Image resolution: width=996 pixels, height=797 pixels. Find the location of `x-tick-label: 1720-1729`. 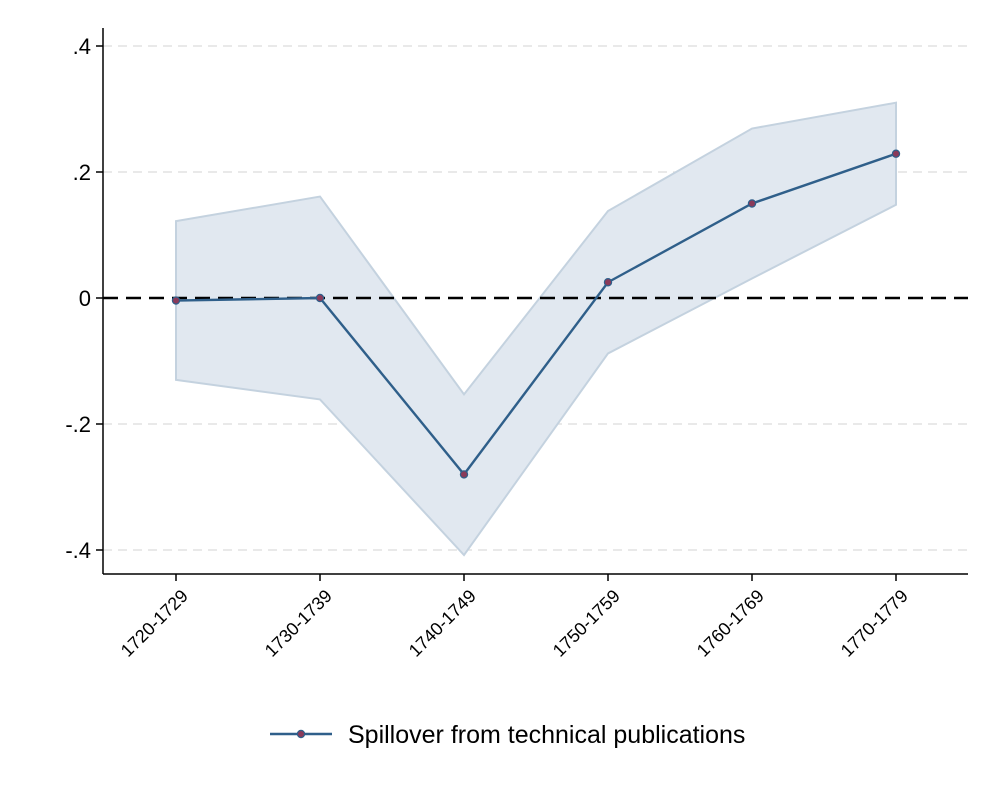

x-tick-label: 1720-1729 is located at coordinates (154, 623).